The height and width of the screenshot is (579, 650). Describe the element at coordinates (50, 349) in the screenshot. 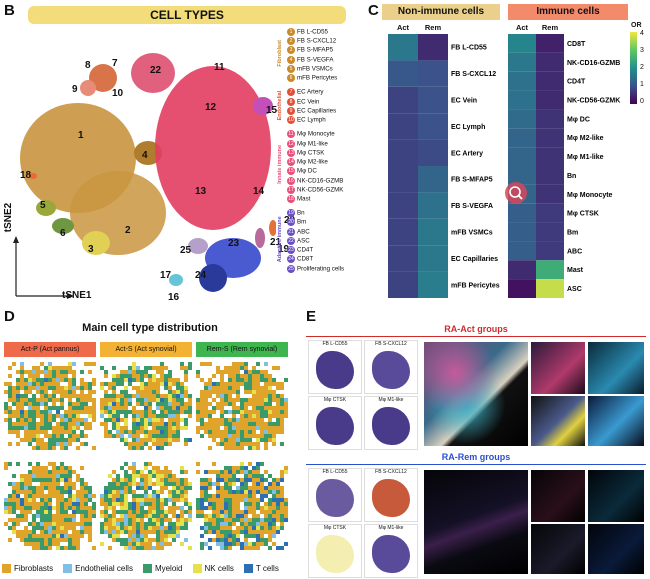

I see `header-act-p: Act-P (Act pannus)` at that location.